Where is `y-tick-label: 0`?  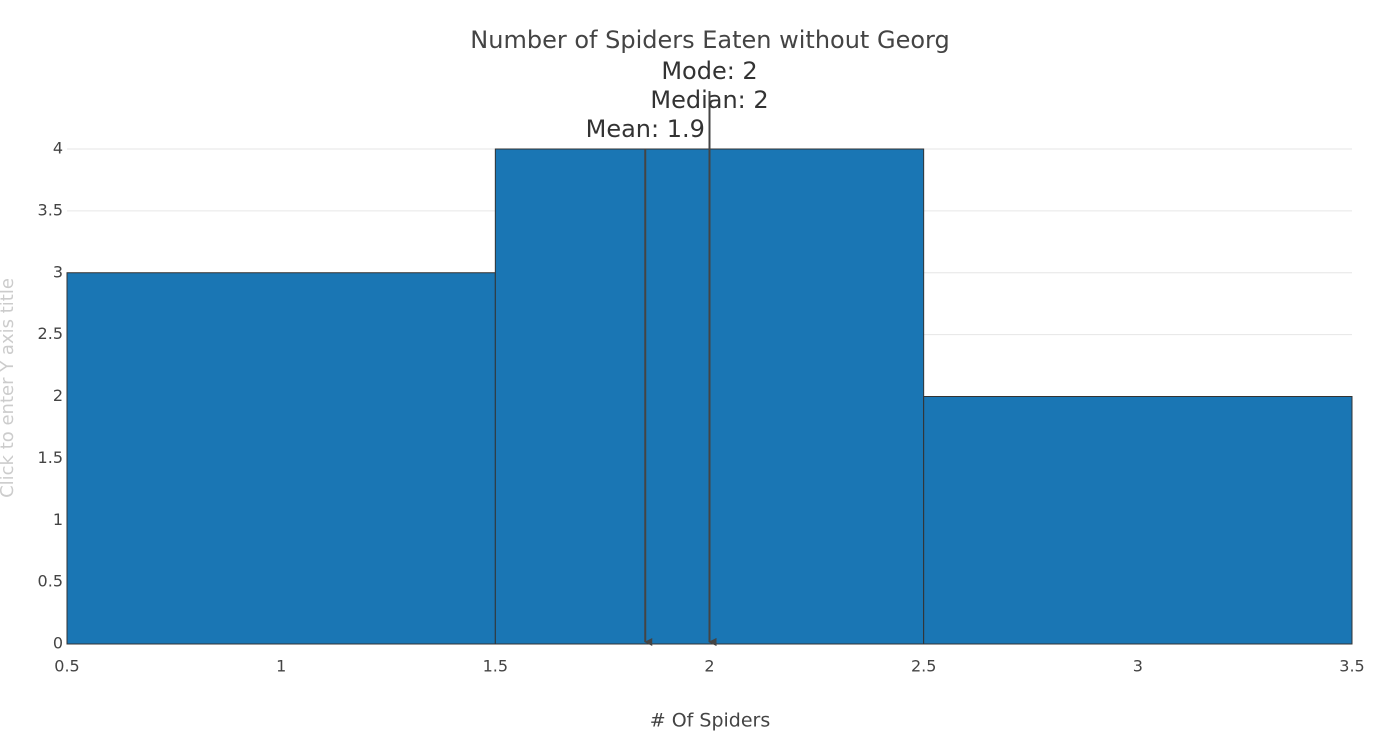 y-tick-label: 0 is located at coordinates (58, 643).